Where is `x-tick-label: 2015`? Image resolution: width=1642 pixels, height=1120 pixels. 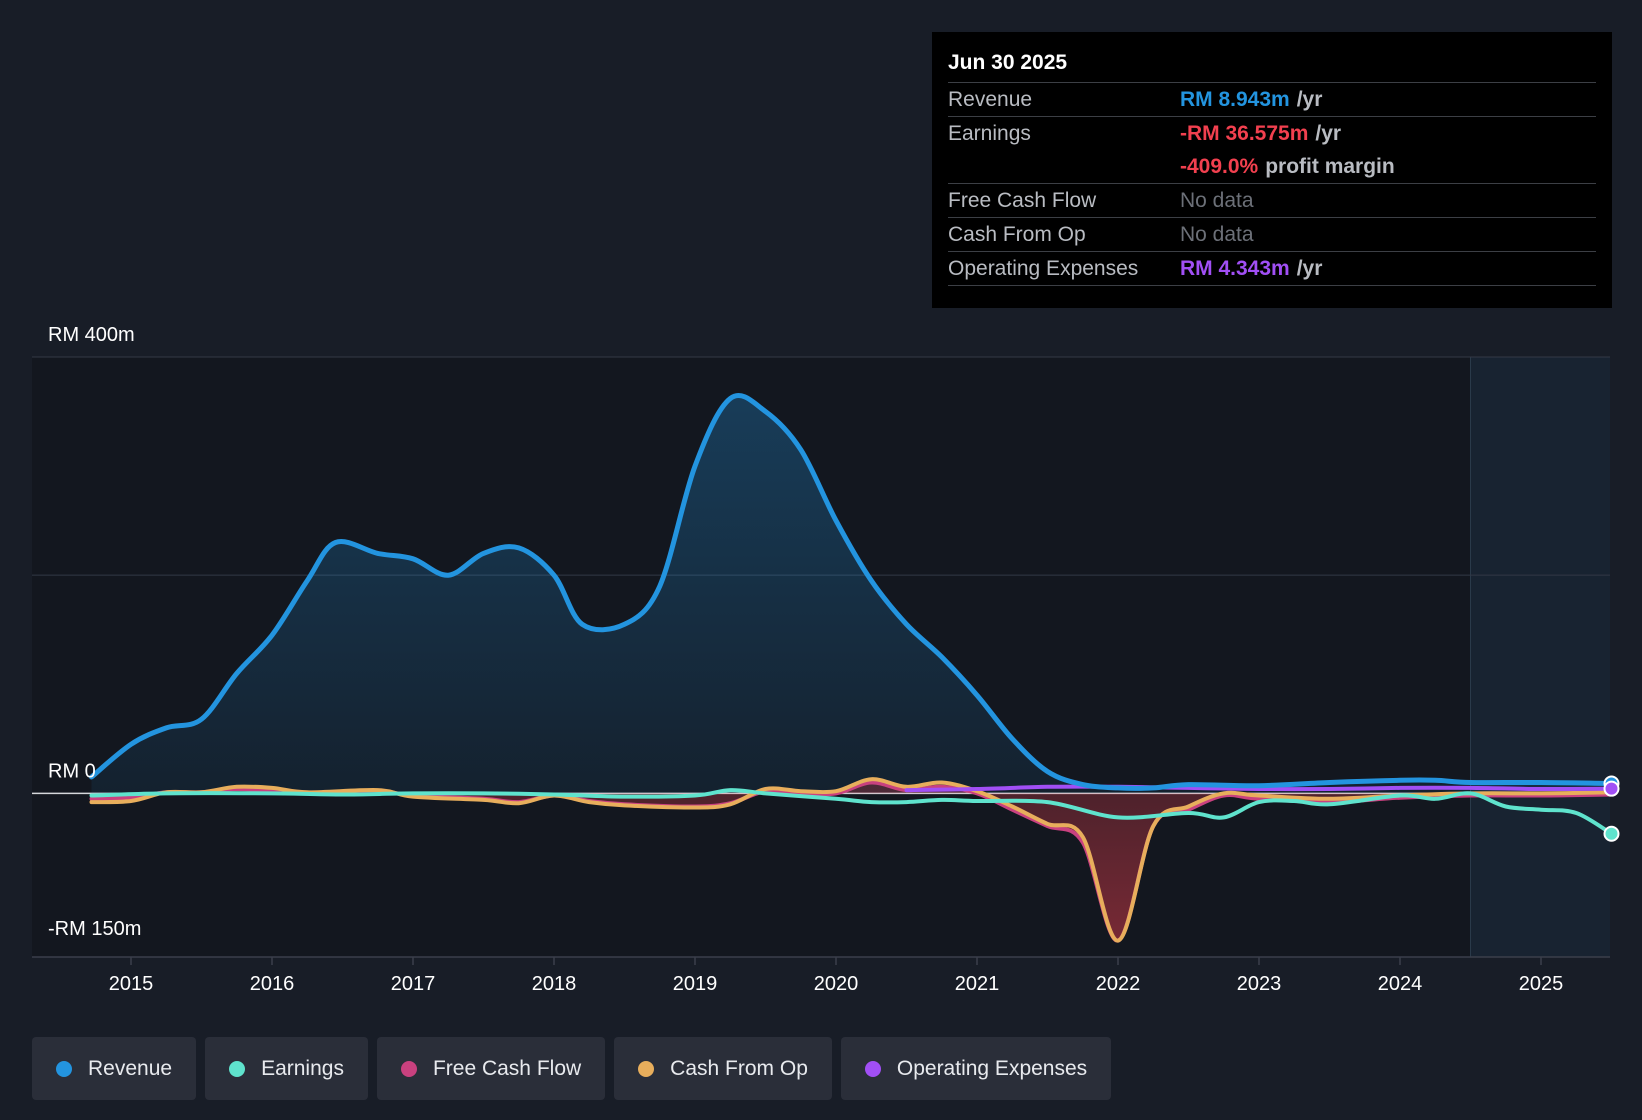
x-tick-label: 2015 is located at coordinates (131, 984).